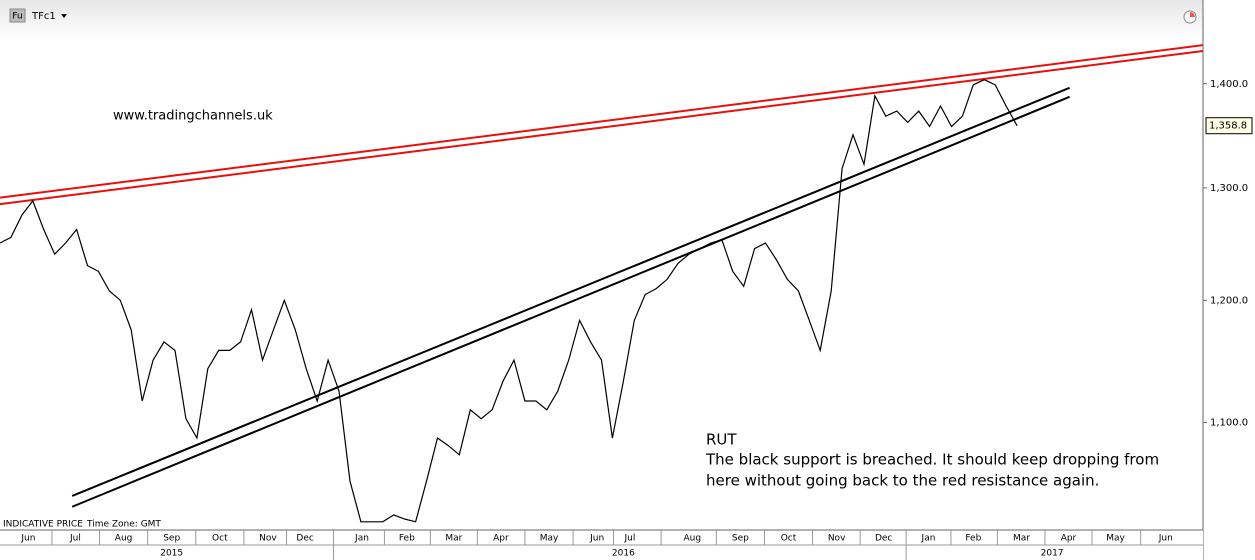 The width and height of the screenshot is (1255, 560). I want to click on year-label: 2017, so click(1052, 554).